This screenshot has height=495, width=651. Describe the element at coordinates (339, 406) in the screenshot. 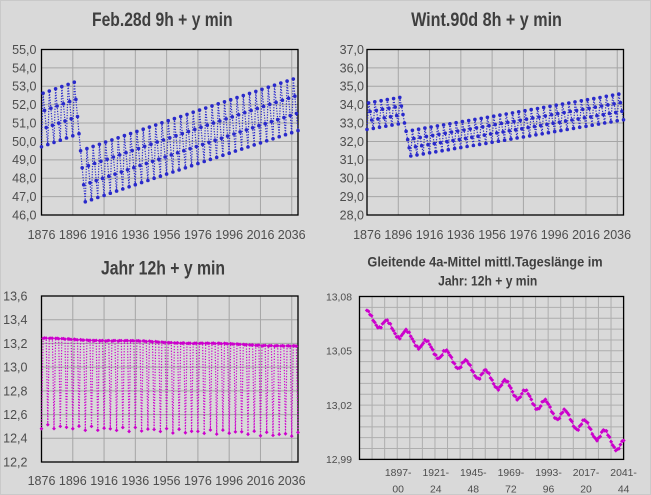

I see `svg-text: 13,02` at that location.